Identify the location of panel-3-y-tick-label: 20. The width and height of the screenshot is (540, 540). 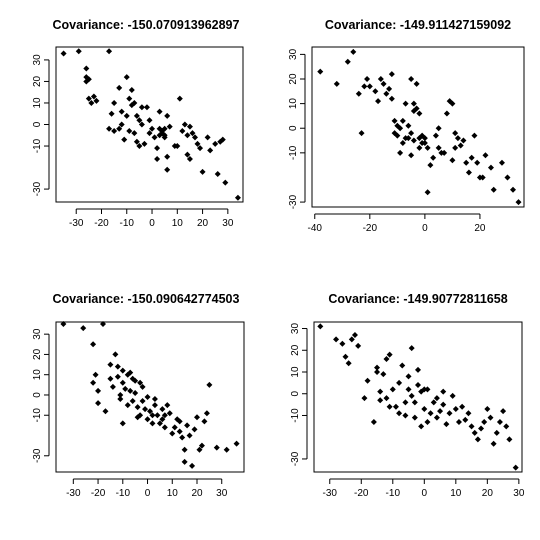
(37, 354).